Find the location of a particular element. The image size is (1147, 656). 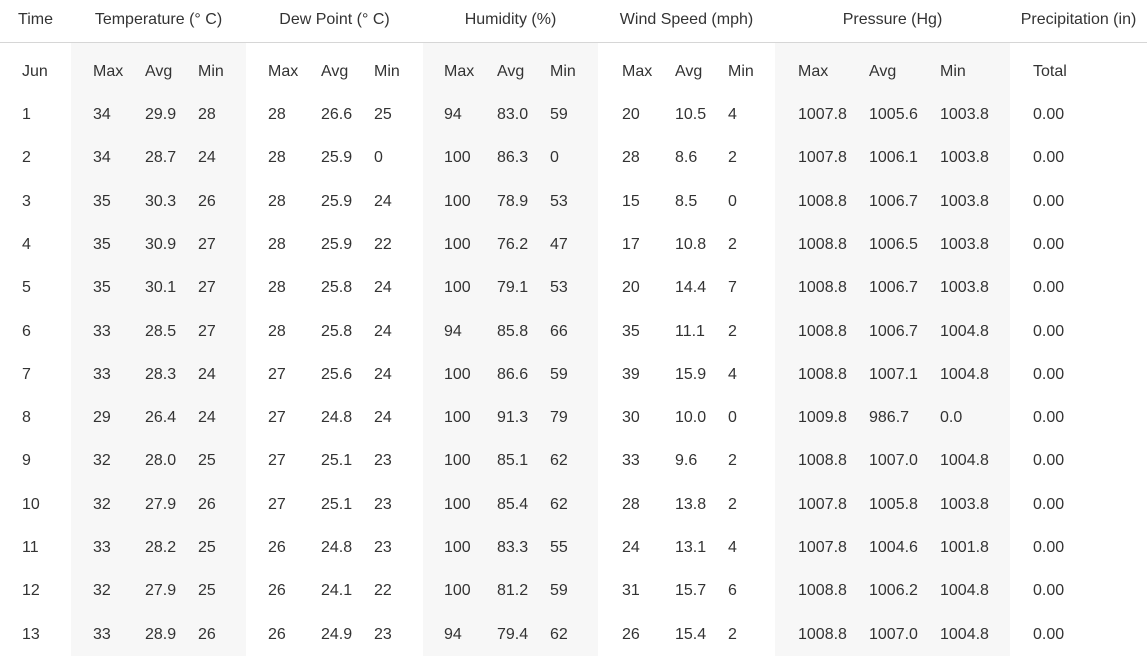

cell-humidity-avg: 86.3 is located at coordinates (513, 158).